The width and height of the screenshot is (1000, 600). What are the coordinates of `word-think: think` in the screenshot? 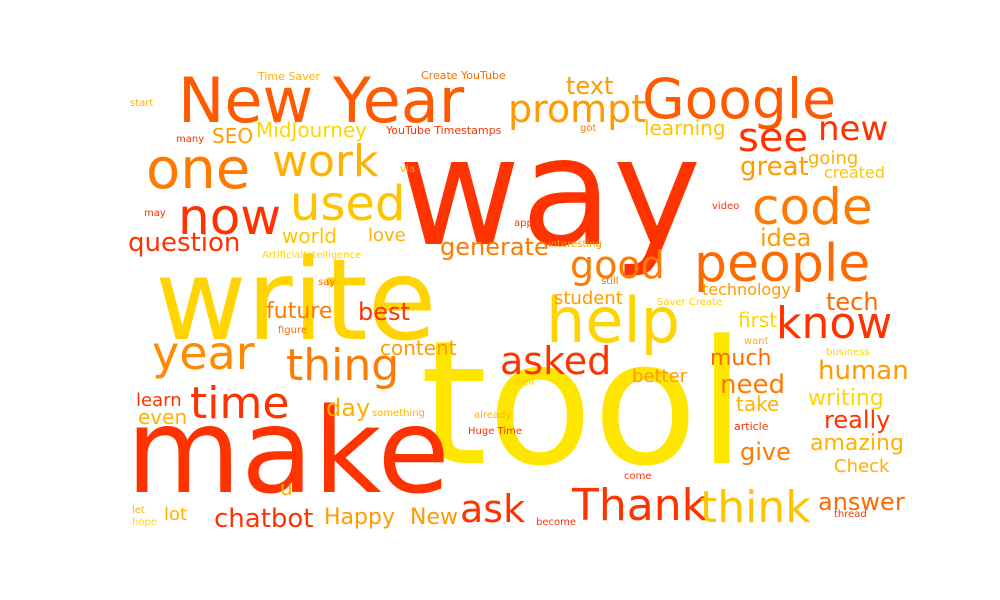 It's located at (755, 507).